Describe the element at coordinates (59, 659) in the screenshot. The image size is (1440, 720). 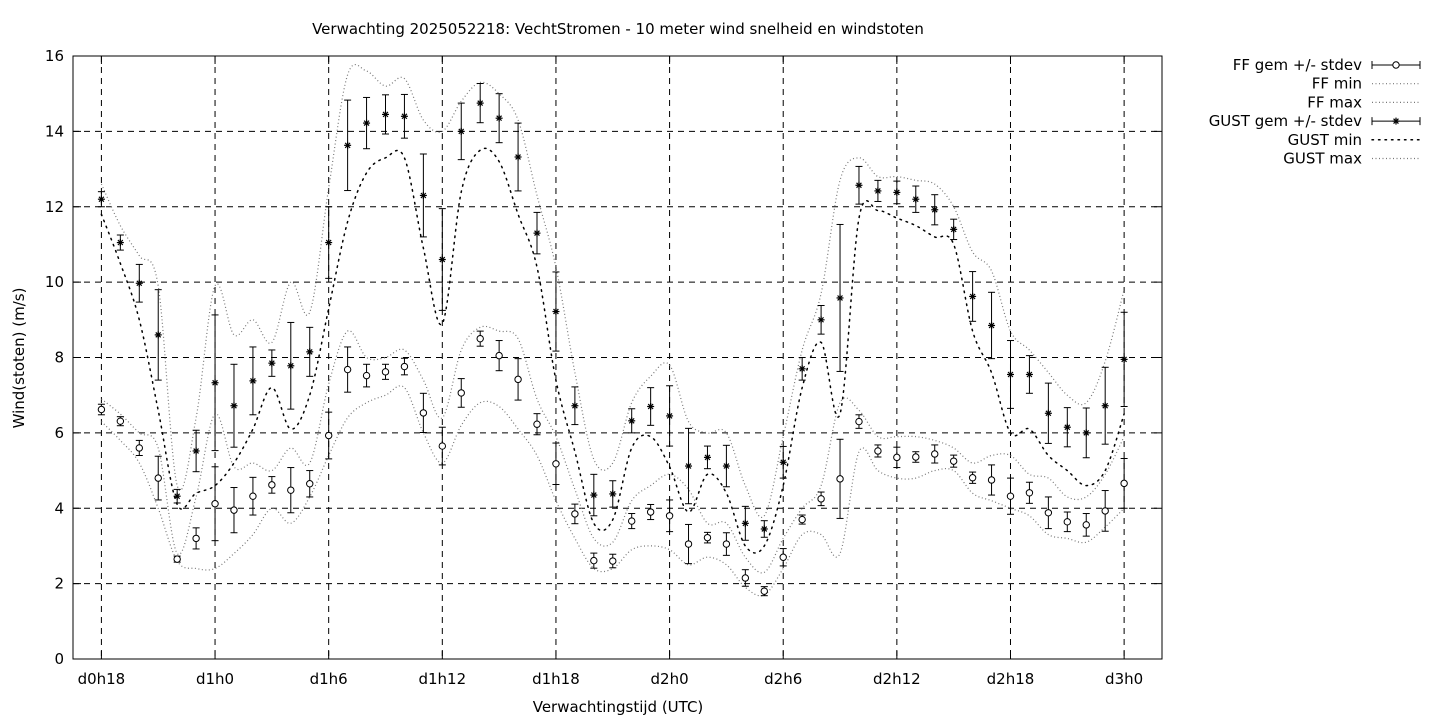
I see `y-tick-label: 0` at that location.